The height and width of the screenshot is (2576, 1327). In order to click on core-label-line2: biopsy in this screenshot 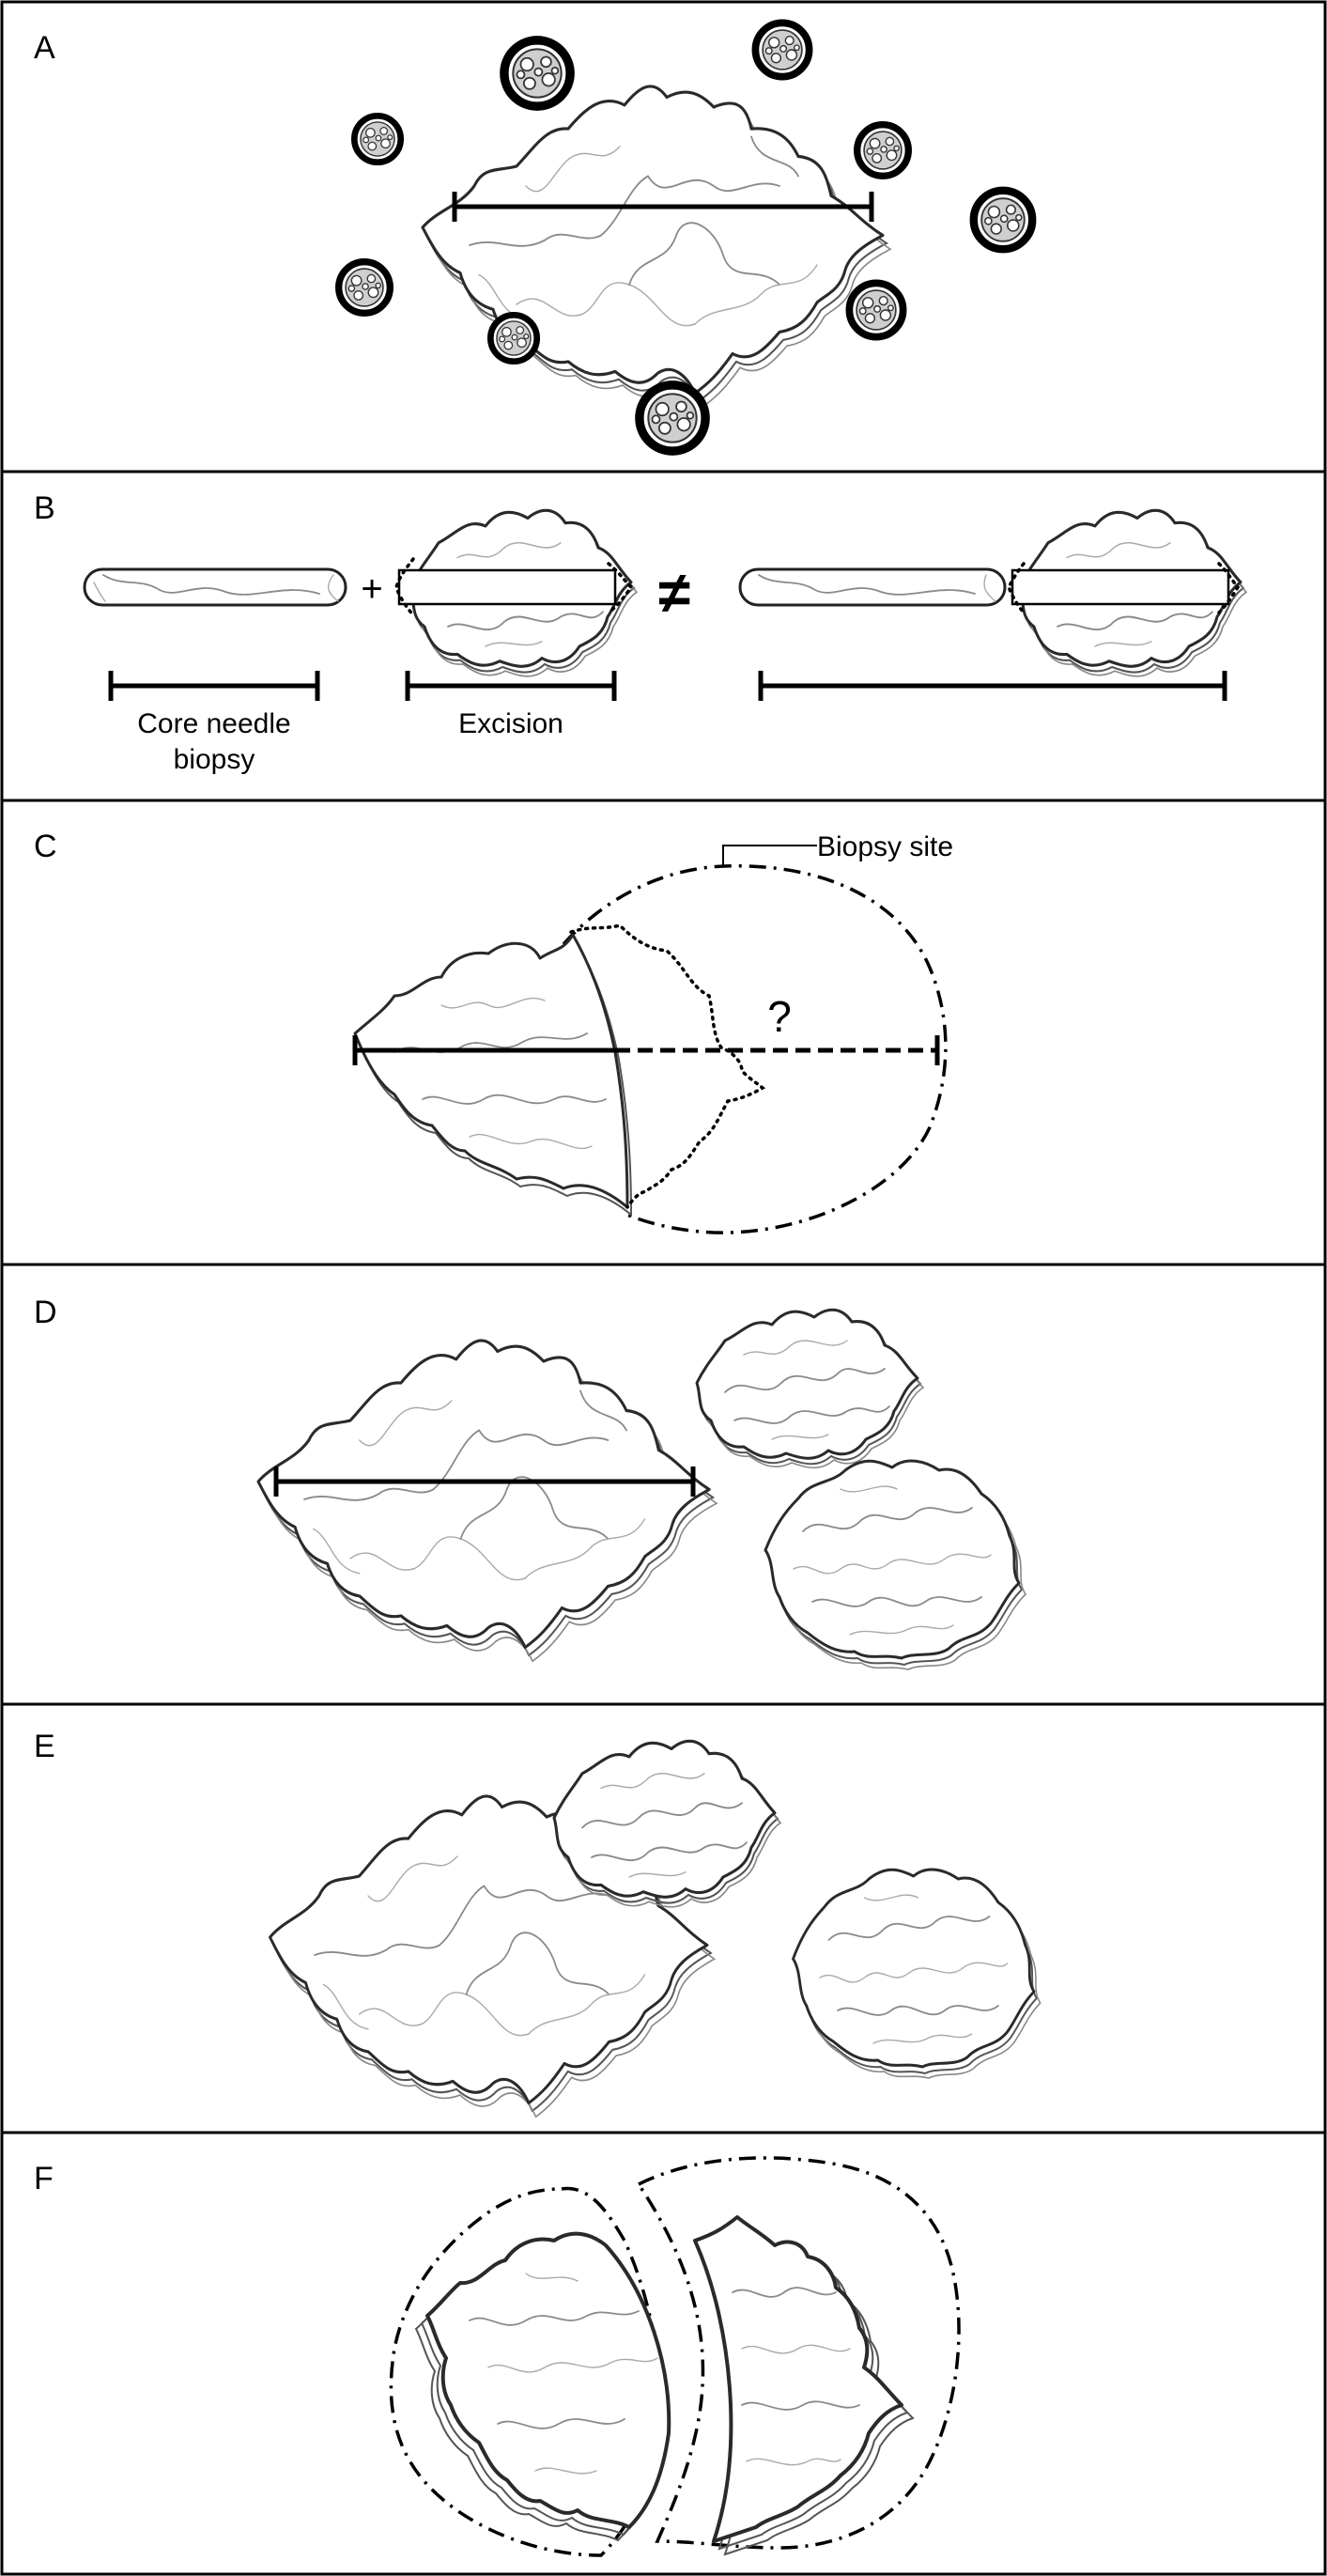, I will do `click(214, 759)`.